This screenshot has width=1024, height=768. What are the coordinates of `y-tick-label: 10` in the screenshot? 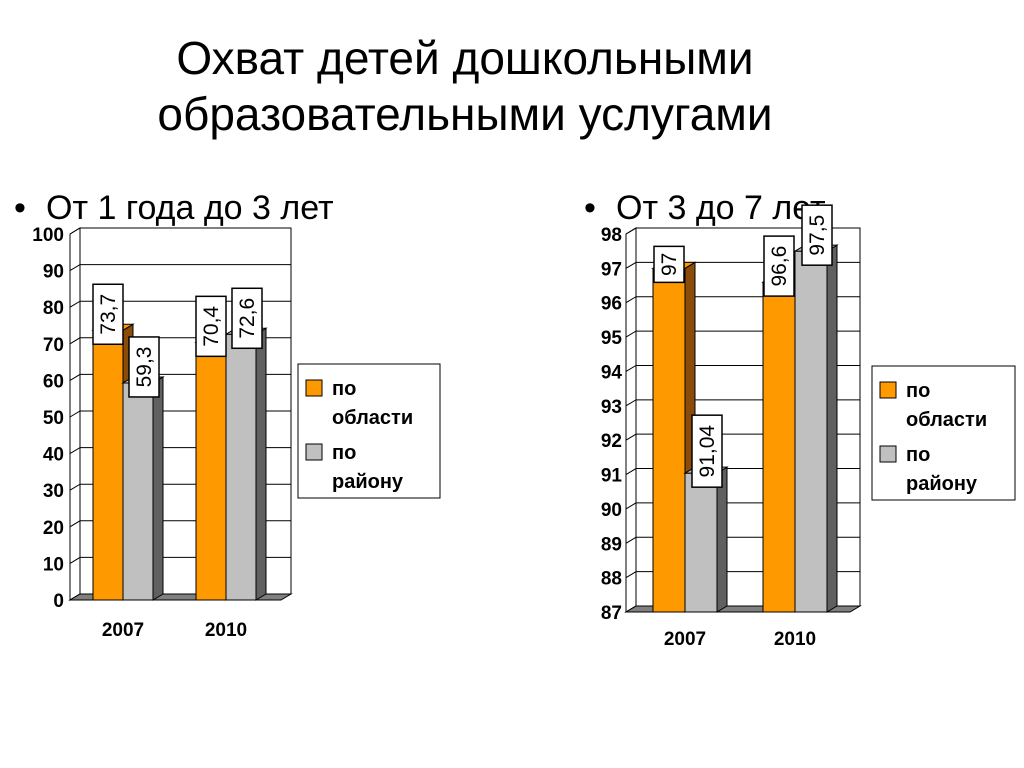 It's located at (53, 564).